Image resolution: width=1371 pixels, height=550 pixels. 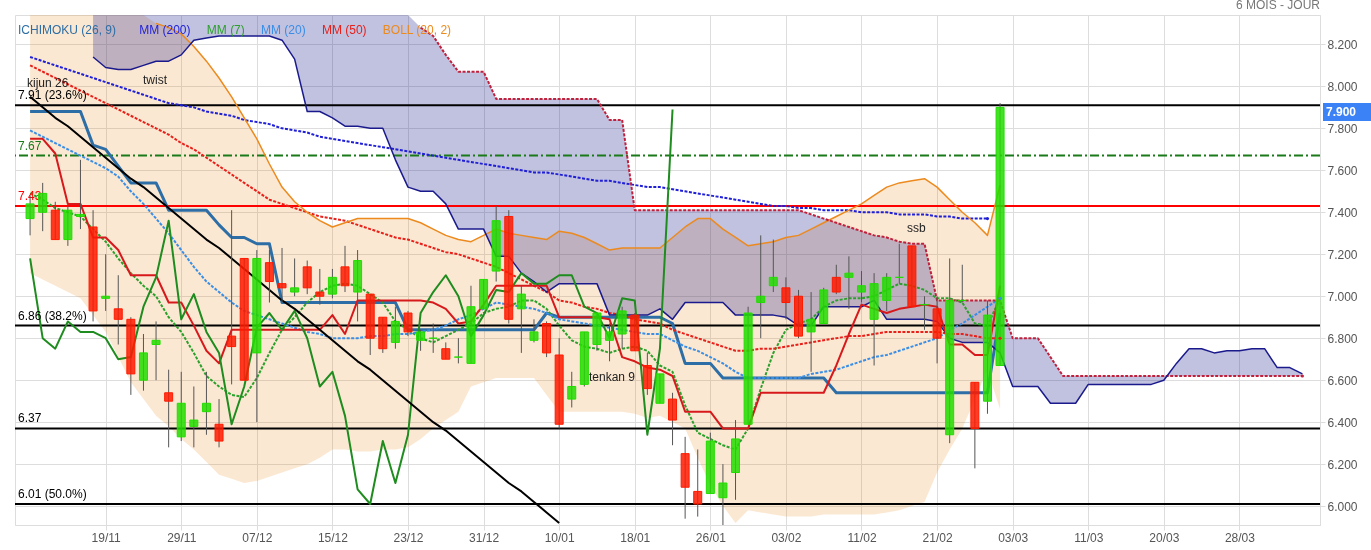 What do you see at coordinates (225, 30) in the screenshot?
I see `text: MM (7)` at bounding box center [225, 30].